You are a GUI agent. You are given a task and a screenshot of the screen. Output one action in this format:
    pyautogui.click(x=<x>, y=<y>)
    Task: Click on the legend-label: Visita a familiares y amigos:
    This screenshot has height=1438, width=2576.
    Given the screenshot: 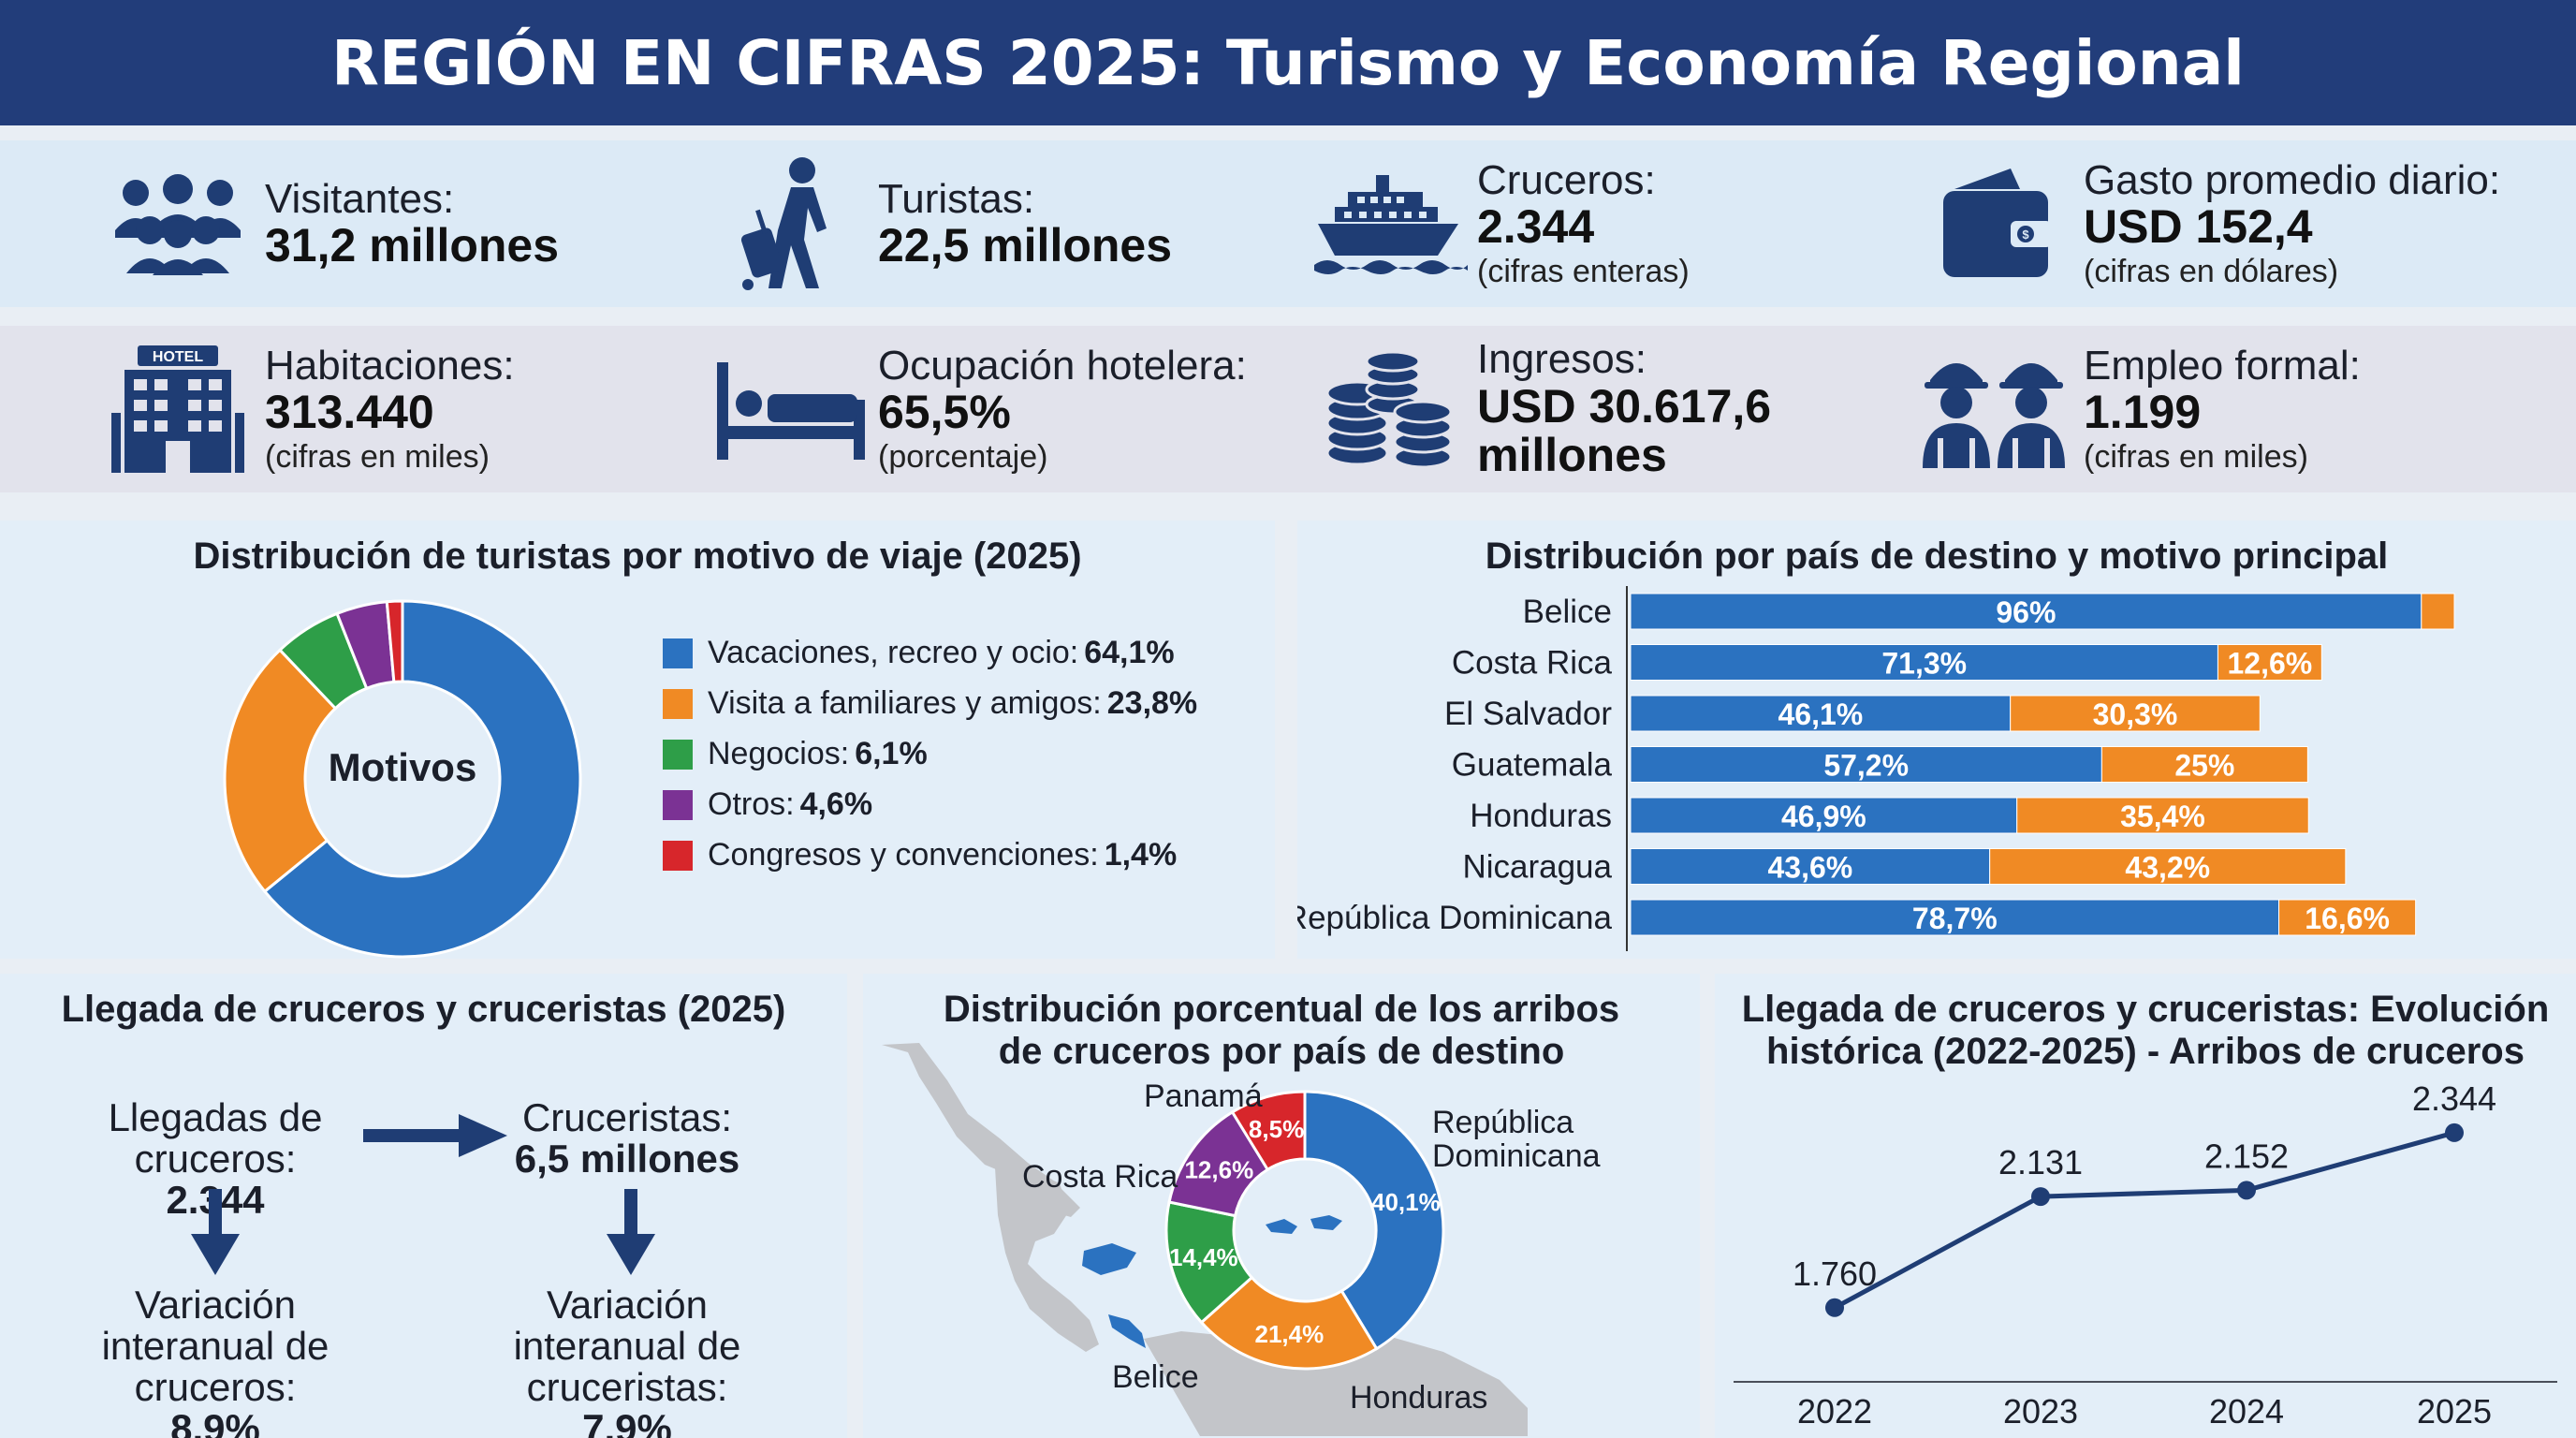 What is the action you would take?
    pyautogui.click(x=905, y=703)
    